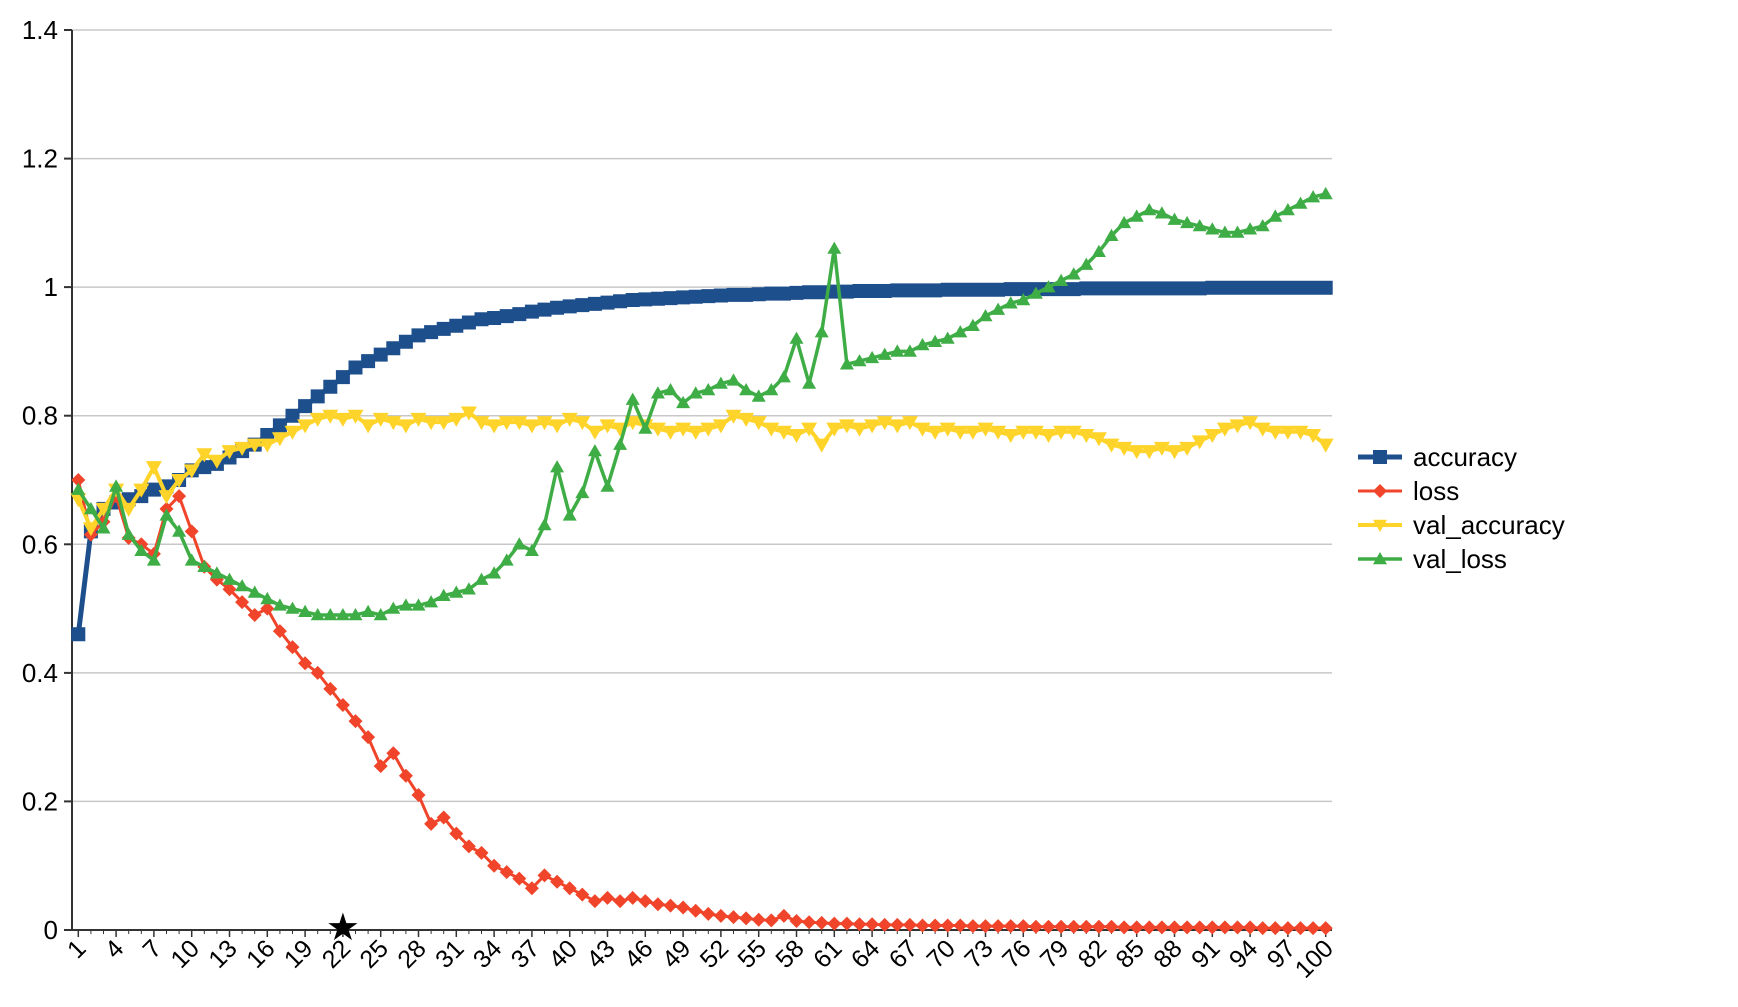 This screenshot has width=1738, height=1007. I want to click on svg-text: 19, so click(298, 953).